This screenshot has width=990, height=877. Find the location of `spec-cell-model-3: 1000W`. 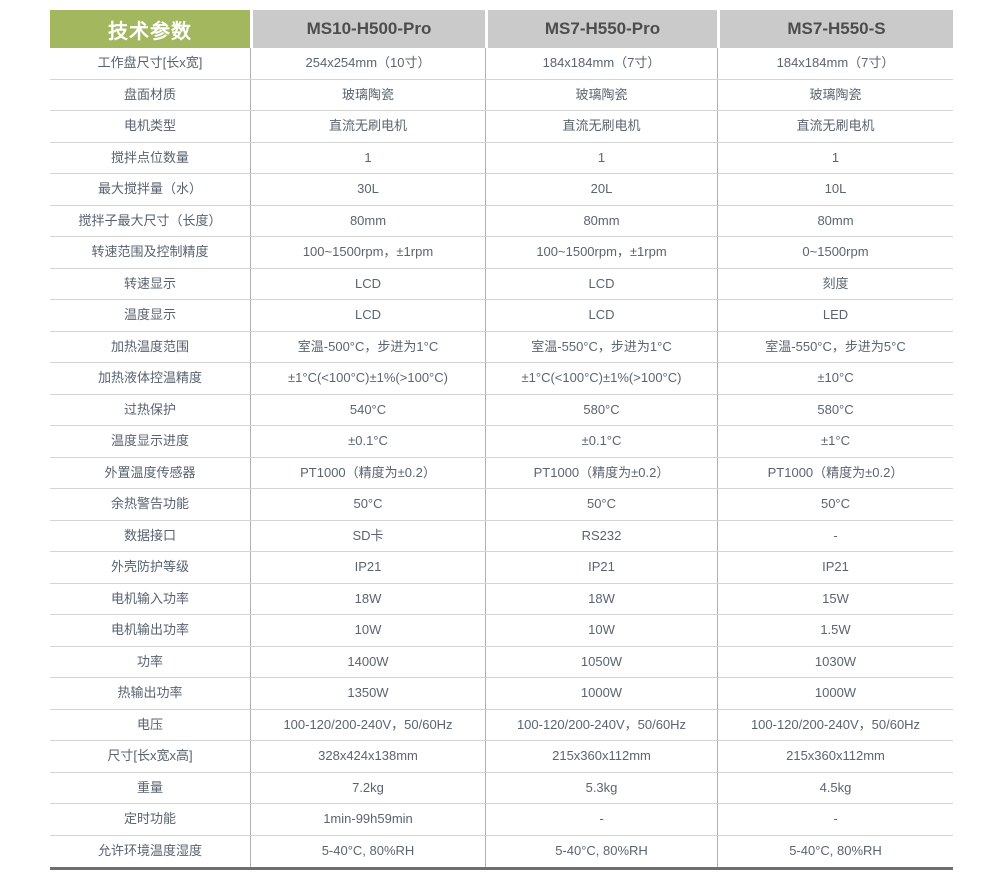

spec-cell-model-3: 1000W is located at coordinates (835, 693).